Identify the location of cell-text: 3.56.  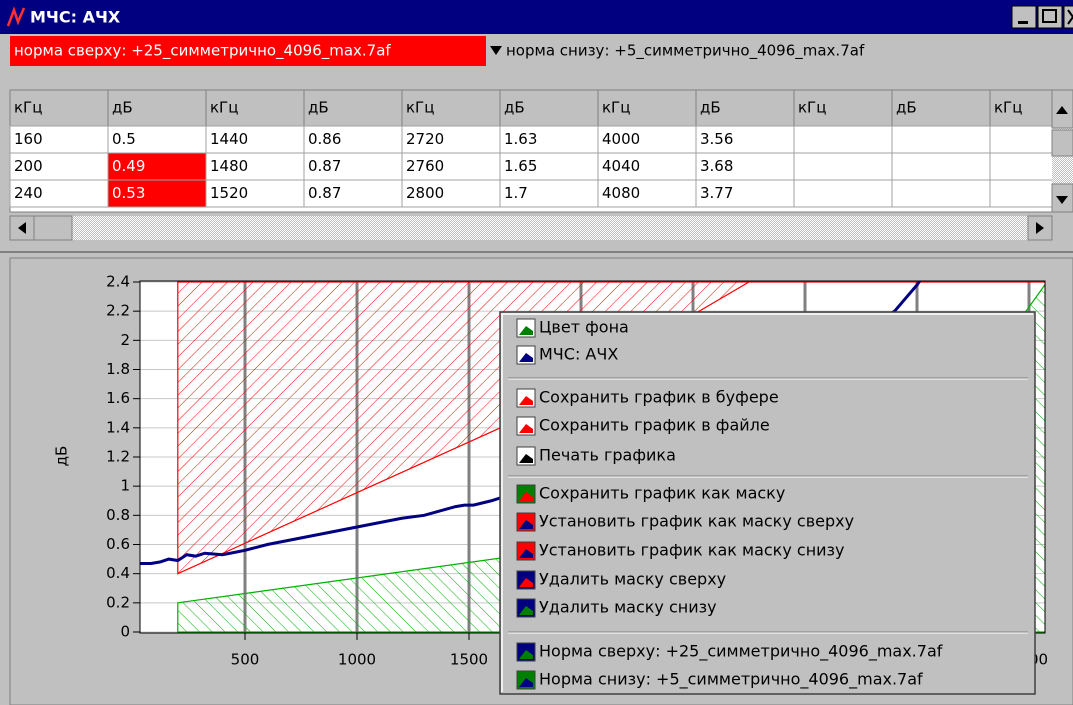
(716, 139).